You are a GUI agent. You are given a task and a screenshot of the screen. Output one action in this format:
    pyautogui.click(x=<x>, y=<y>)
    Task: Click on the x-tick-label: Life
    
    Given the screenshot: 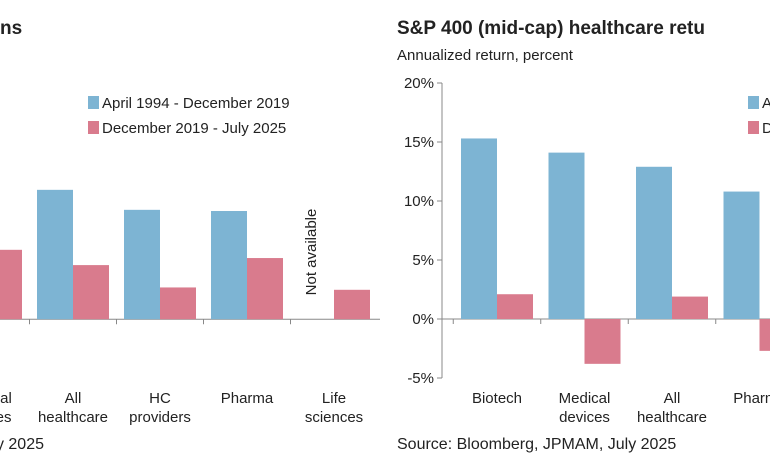 What is the action you would take?
    pyautogui.click(x=334, y=398)
    